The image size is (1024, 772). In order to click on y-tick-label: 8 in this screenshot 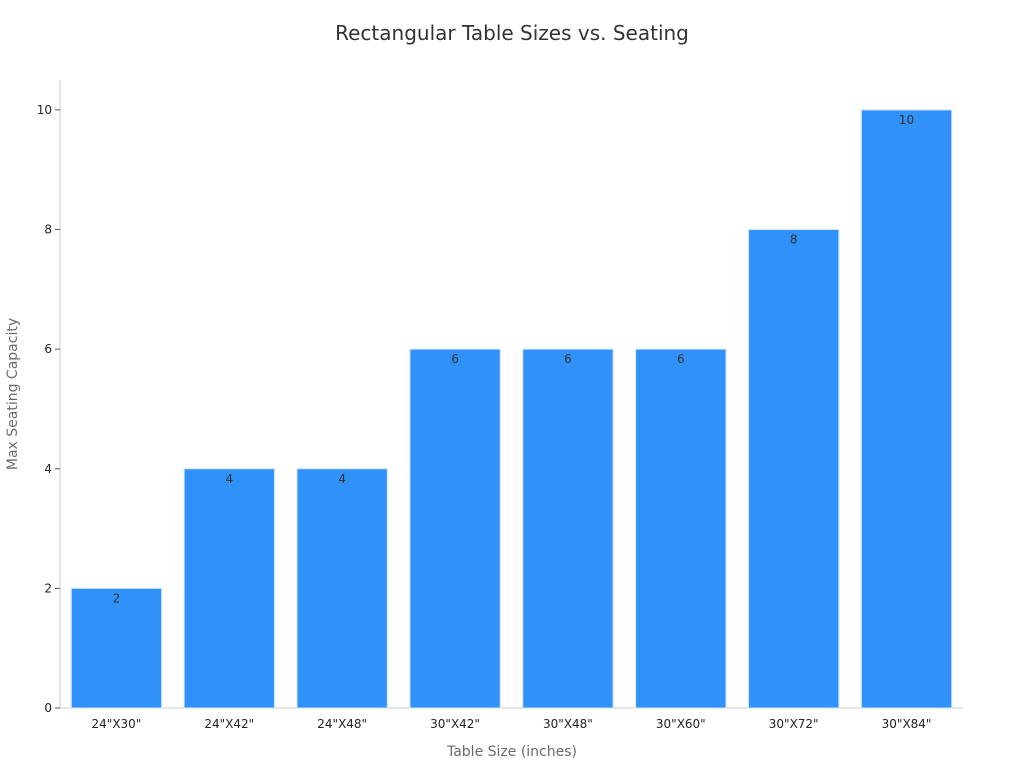, I will do `click(48, 230)`.